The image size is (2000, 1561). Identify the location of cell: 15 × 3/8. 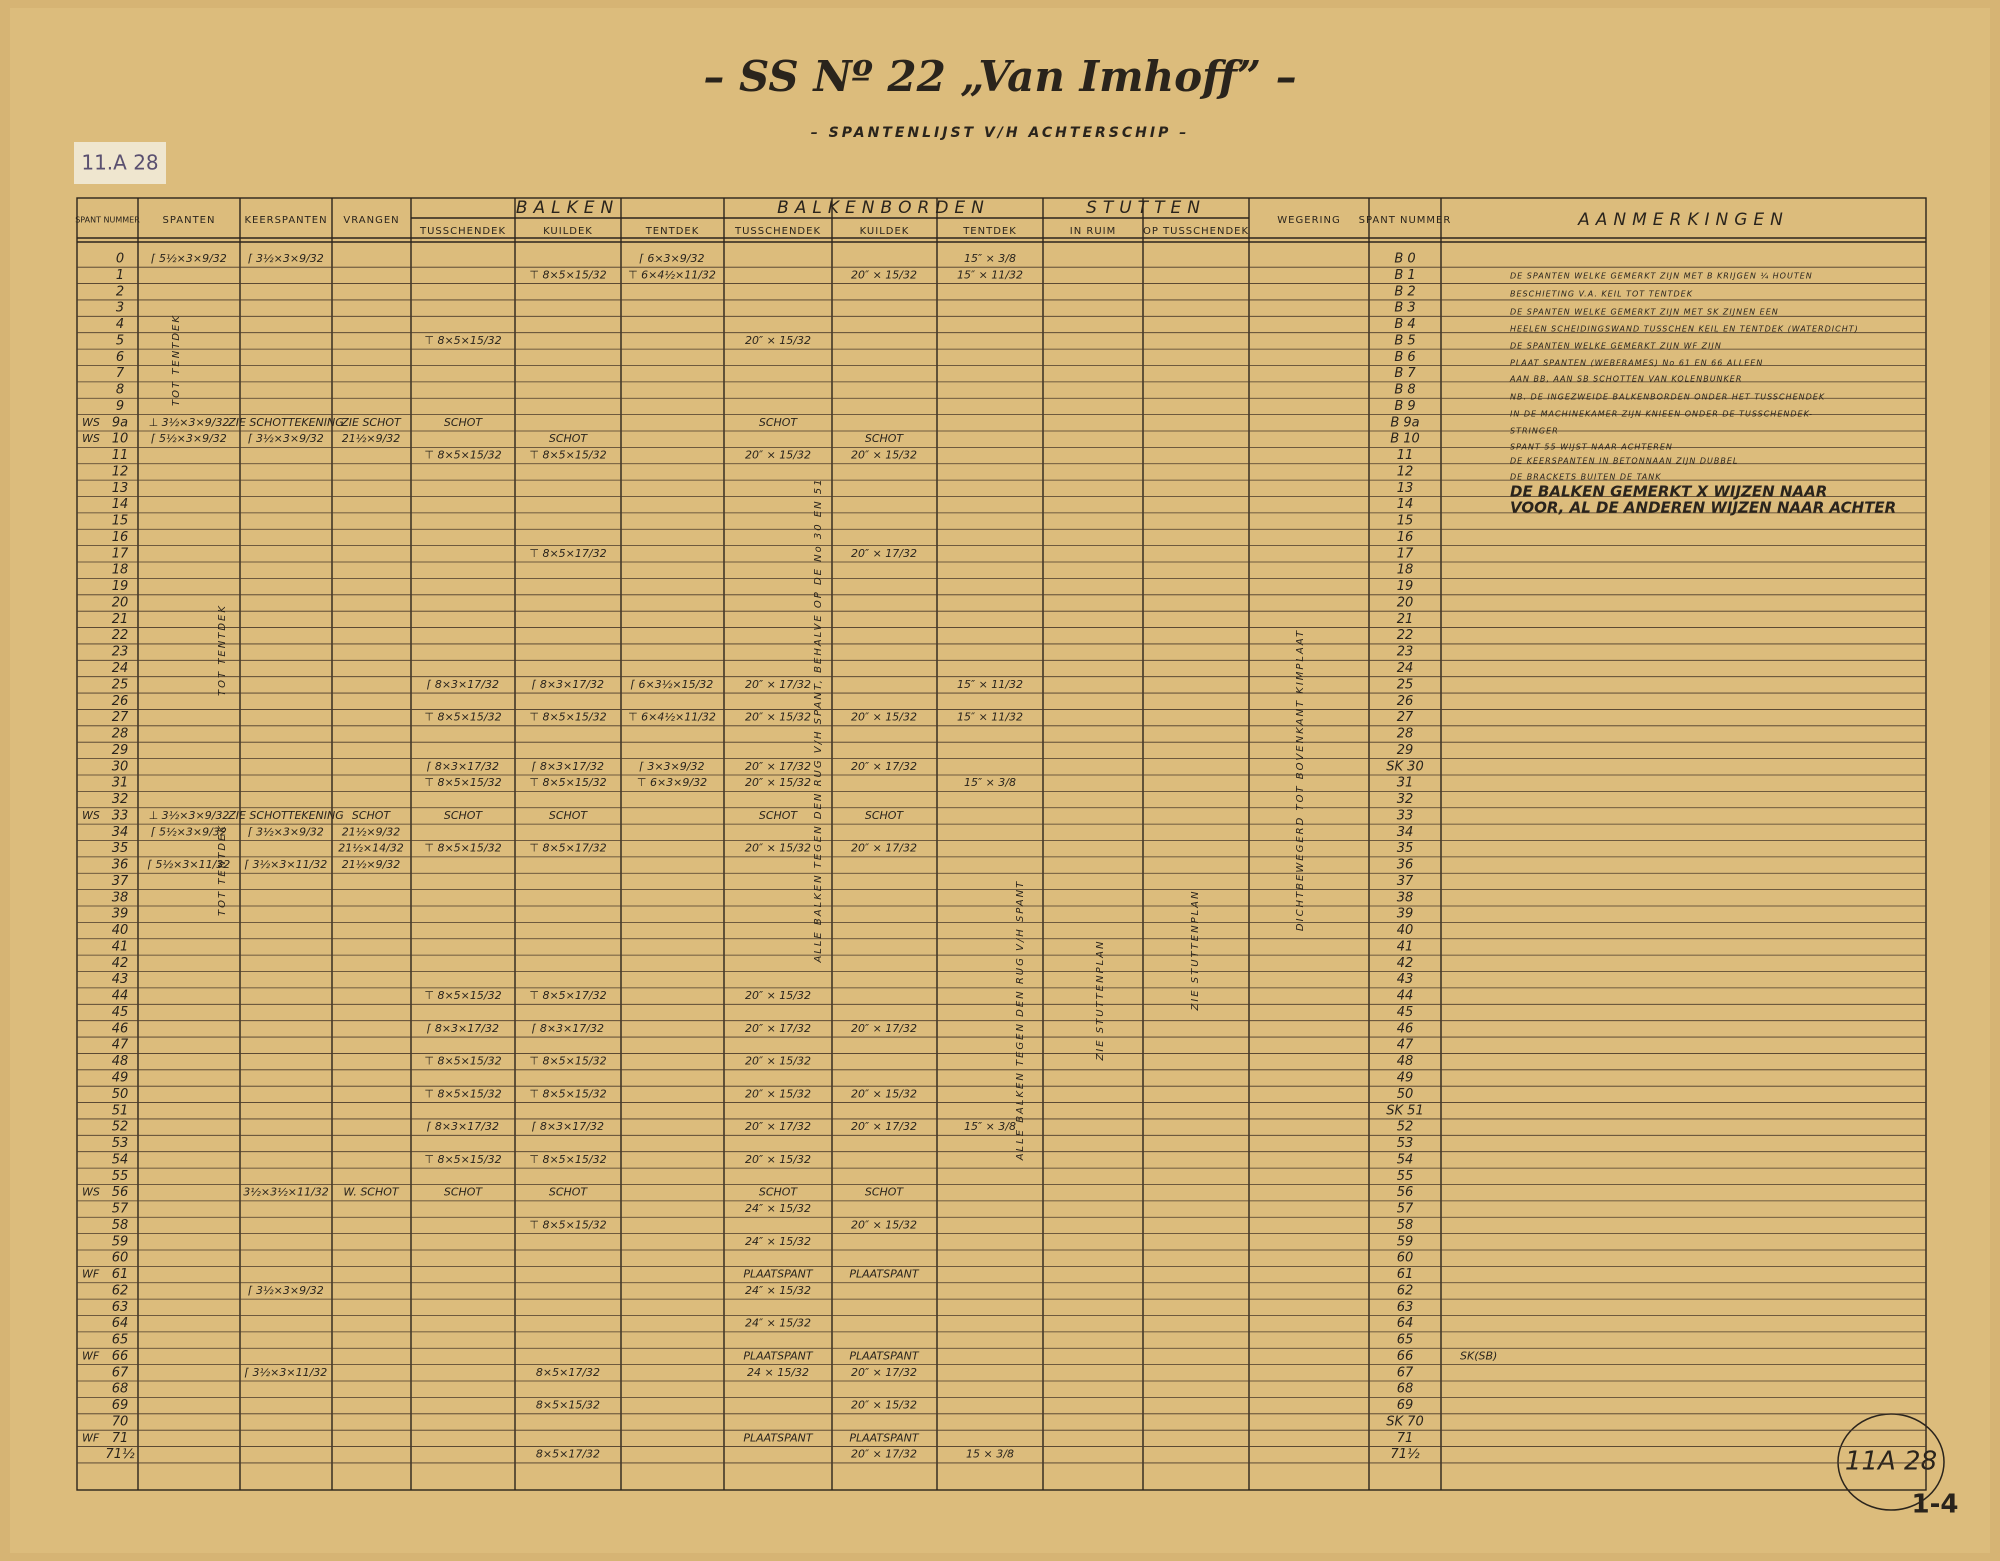
(990, 1454).